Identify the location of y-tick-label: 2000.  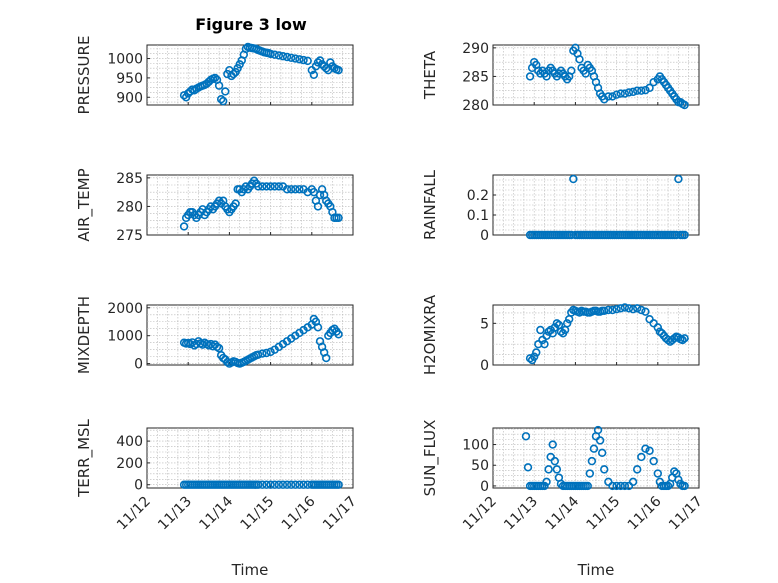
(125, 309).